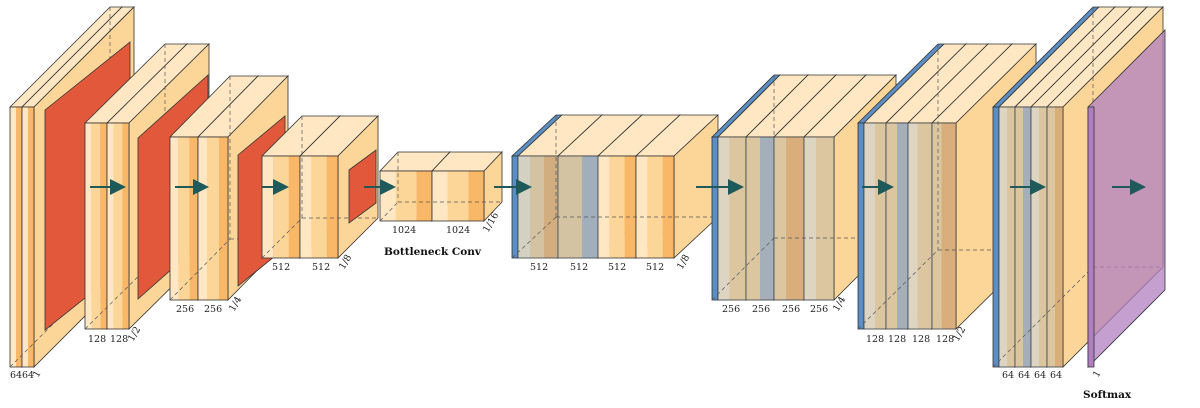 The width and height of the screenshot is (1200, 408). I want to click on conv-512a-stripe, so click(294, 207).